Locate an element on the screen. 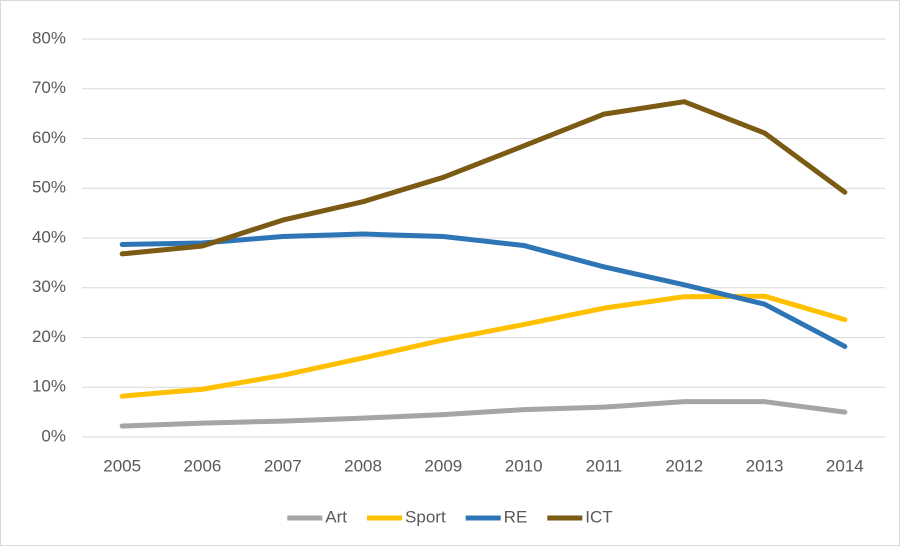  x-tick-label: 2010 is located at coordinates (524, 465).